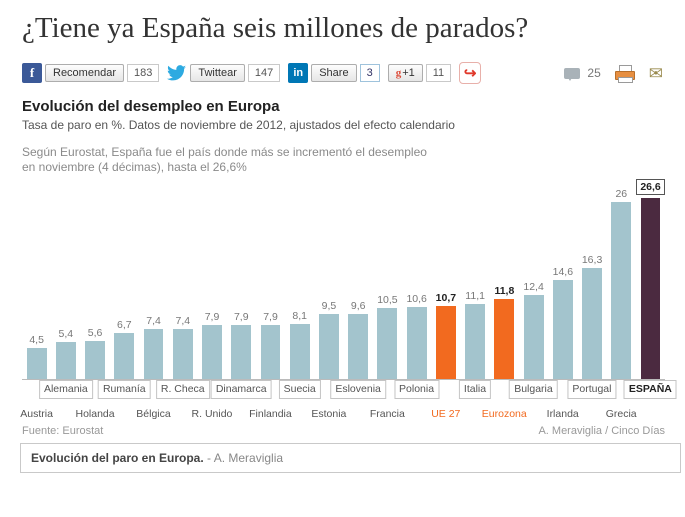  What do you see at coordinates (416, 298) in the screenshot?
I see `bar-value-label: 10,6` at bounding box center [416, 298].